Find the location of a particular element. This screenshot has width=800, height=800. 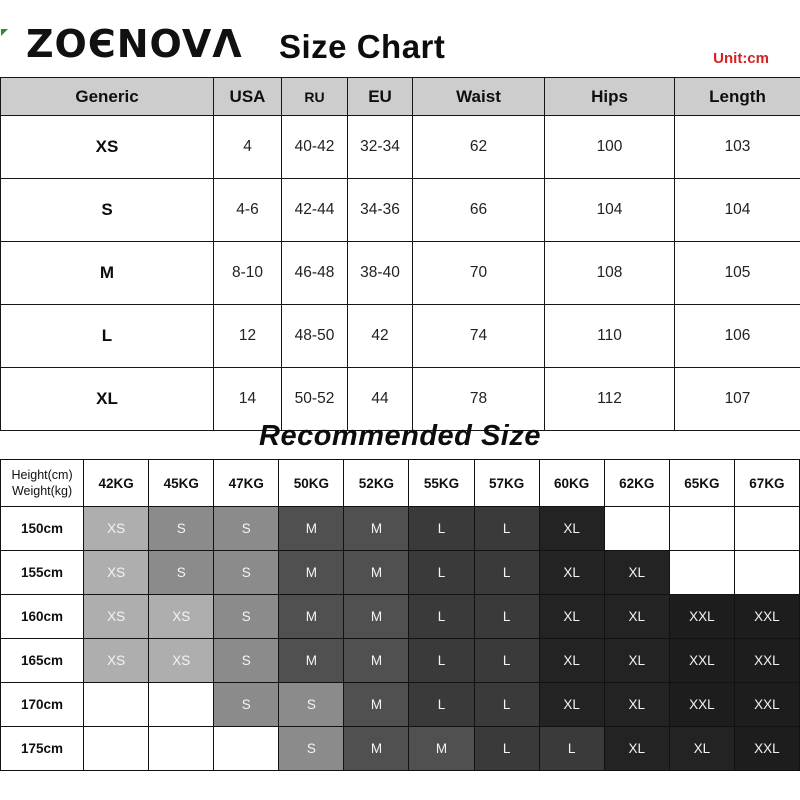

size-col-header: EU is located at coordinates (380, 96).